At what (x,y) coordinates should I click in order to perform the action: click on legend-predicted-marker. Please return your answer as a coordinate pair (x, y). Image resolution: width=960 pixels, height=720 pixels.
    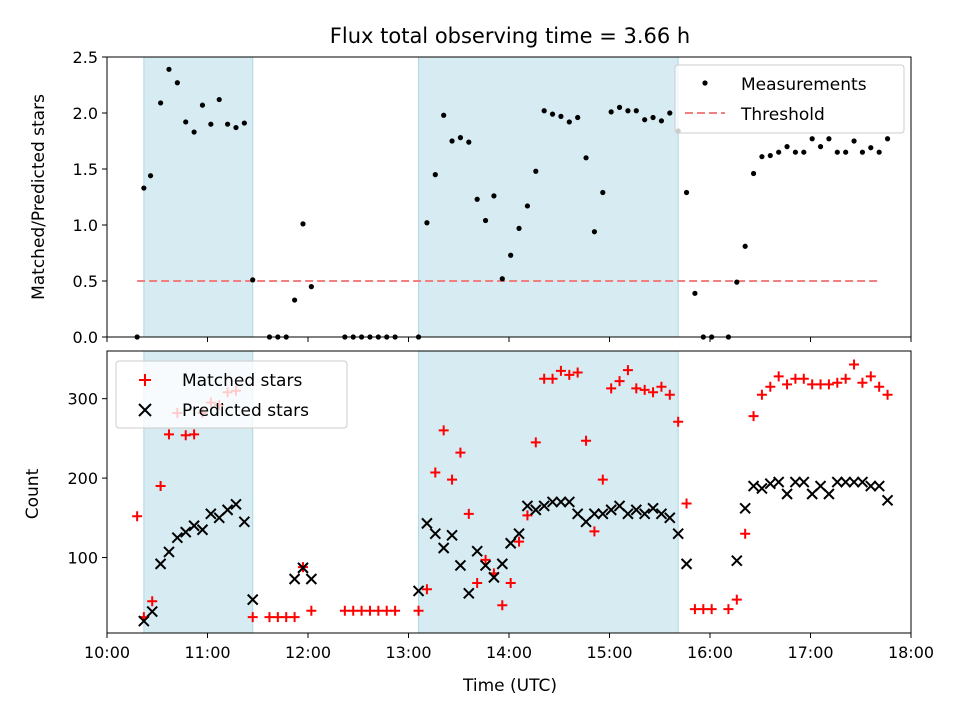
    Looking at the image, I should click on (145, 410).